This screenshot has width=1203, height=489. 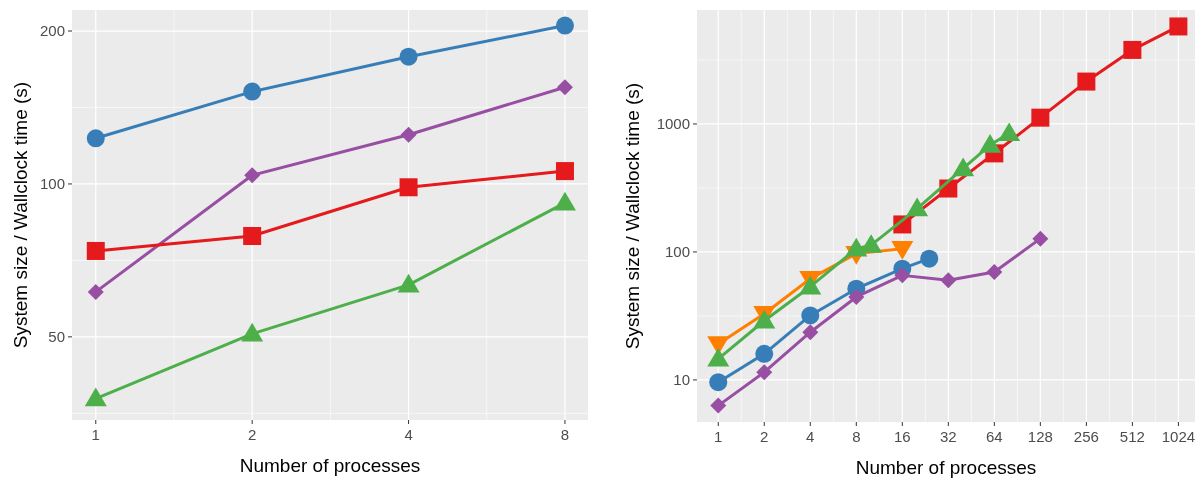 What do you see at coordinates (994, 436) in the screenshot?
I see `x-tick-label: 64` at bounding box center [994, 436].